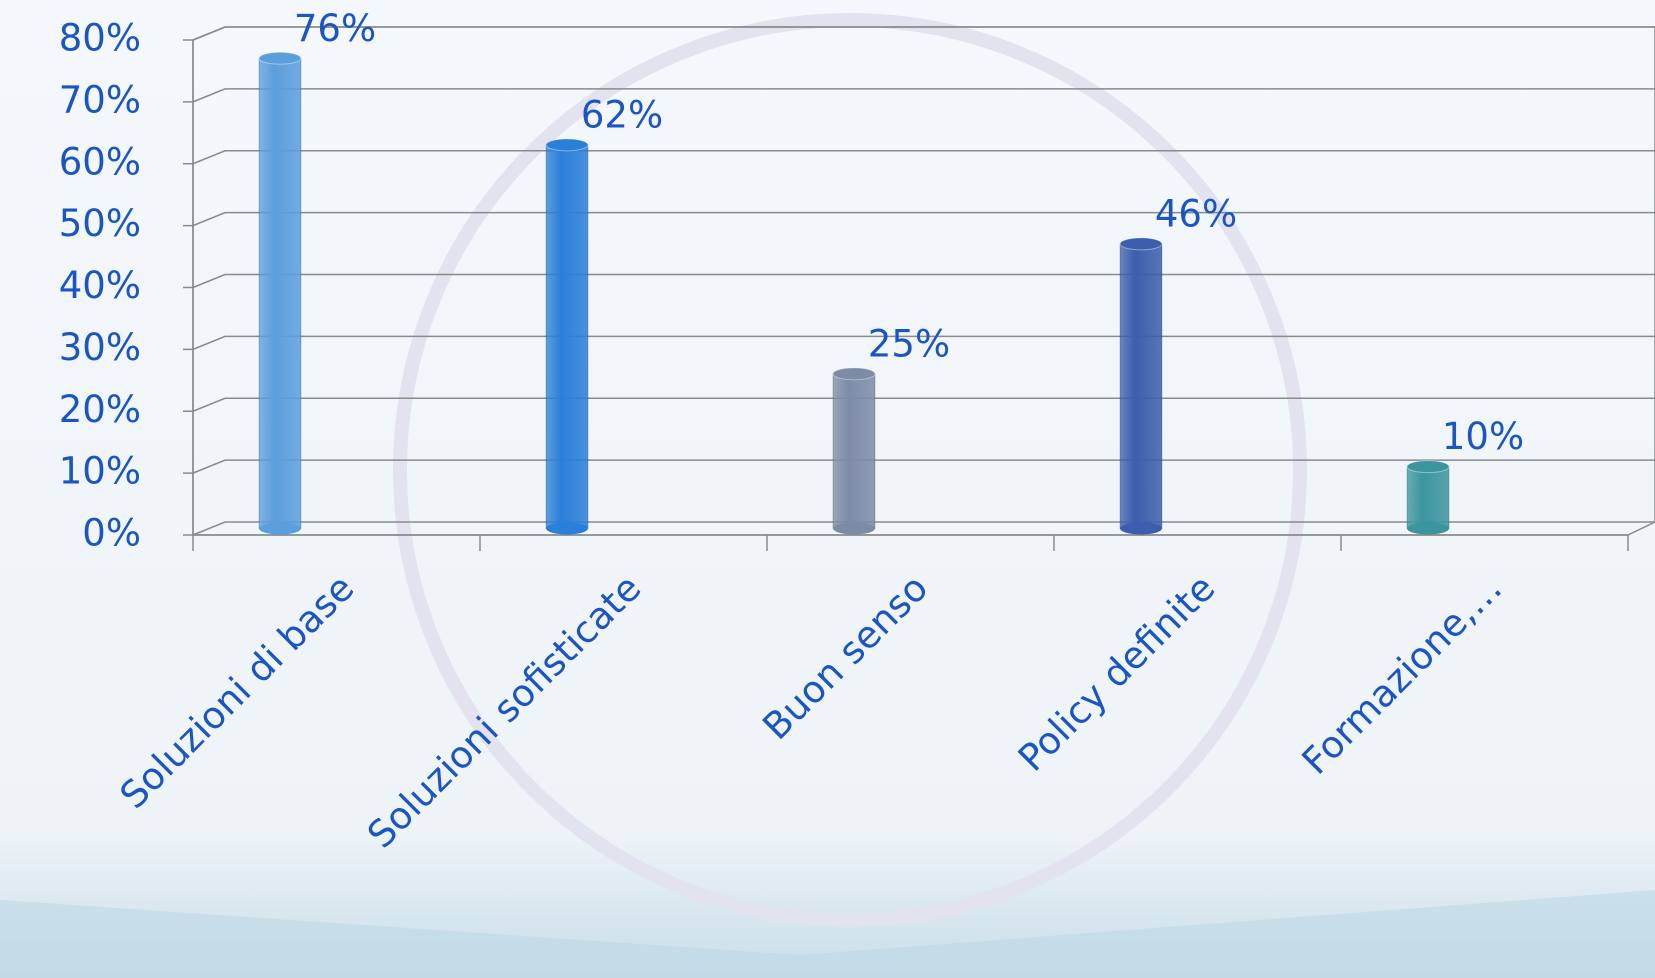 Image resolution: width=1655 pixels, height=978 pixels. What do you see at coordinates (622, 114) in the screenshot?
I see `value-label: 62%` at bounding box center [622, 114].